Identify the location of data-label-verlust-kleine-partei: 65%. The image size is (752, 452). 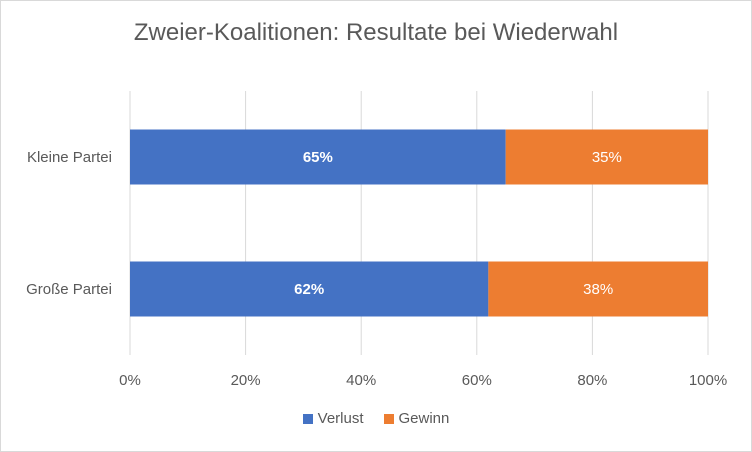
(318, 157).